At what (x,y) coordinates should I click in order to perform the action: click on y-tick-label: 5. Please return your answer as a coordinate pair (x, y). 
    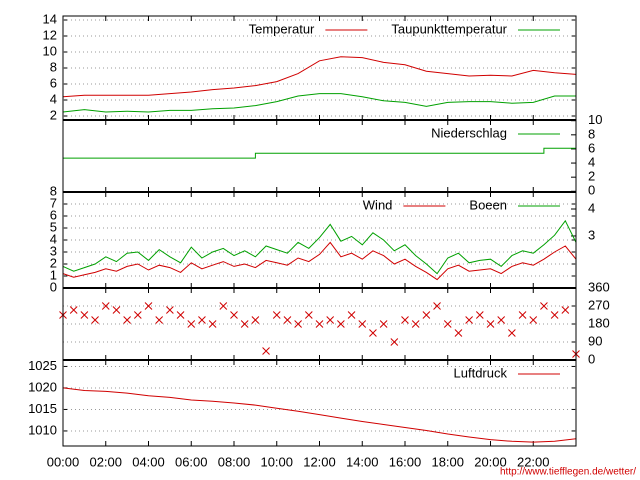
    Looking at the image, I should click on (53, 226).